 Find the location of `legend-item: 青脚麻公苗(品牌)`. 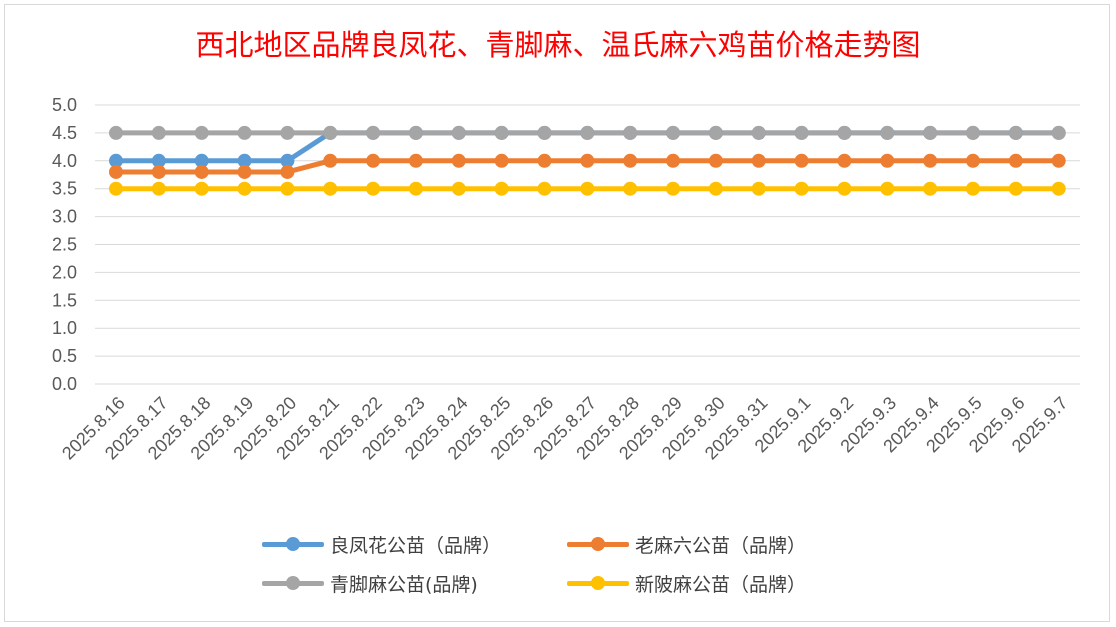

legend-item: 青脚麻公苗(品牌) is located at coordinates (370, 583).